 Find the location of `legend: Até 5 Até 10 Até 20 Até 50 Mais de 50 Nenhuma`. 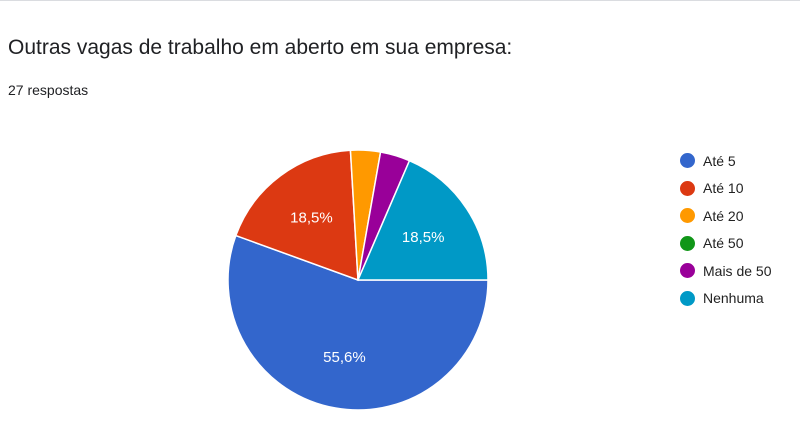

legend: Até 5 Até 10 Até 20 Até 50 Mais de 50 Nenhuma is located at coordinates (725, 229).